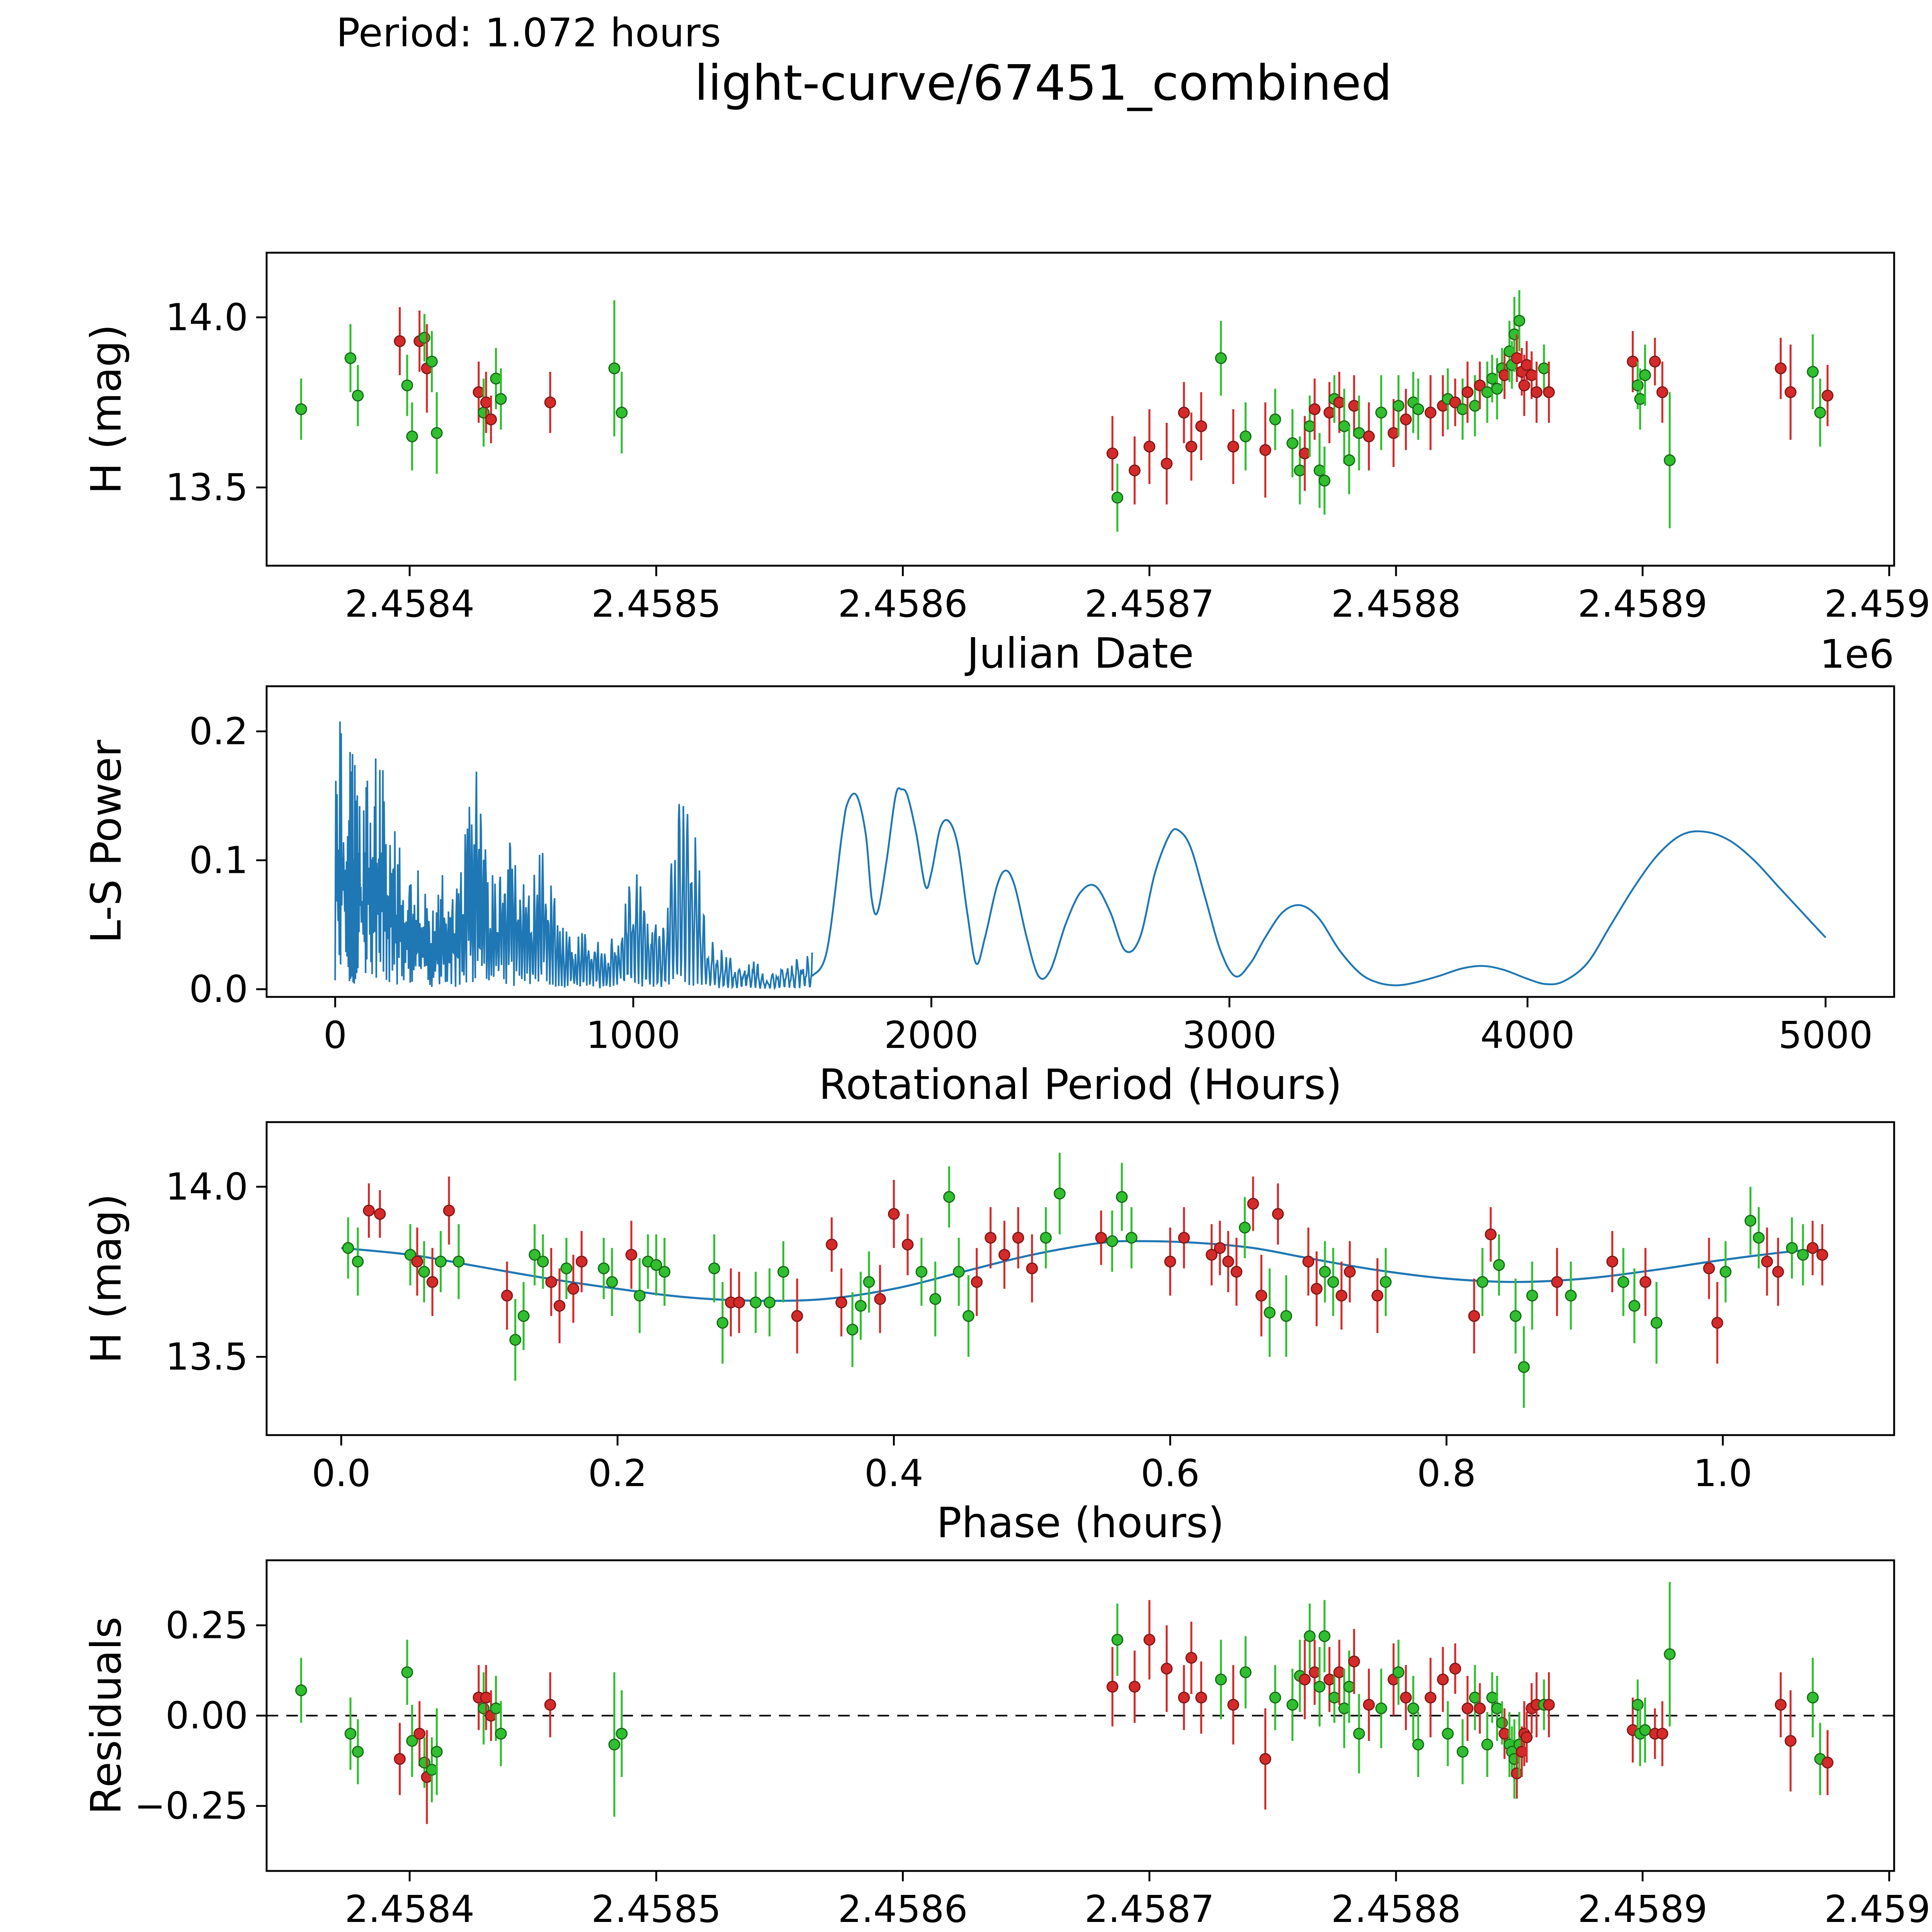  What do you see at coordinates (931, 1035) in the screenshot?
I see `x-tick-label: 2000` at bounding box center [931, 1035].